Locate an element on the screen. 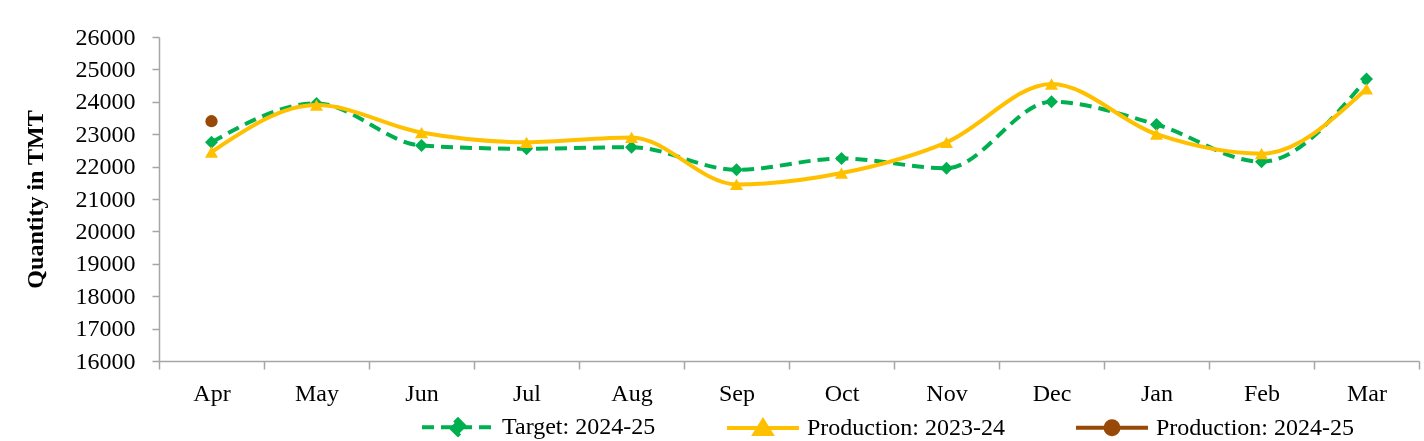 The image size is (1424, 441). y-axis-title: Quantity in TMT is located at coordinates (34, 199).